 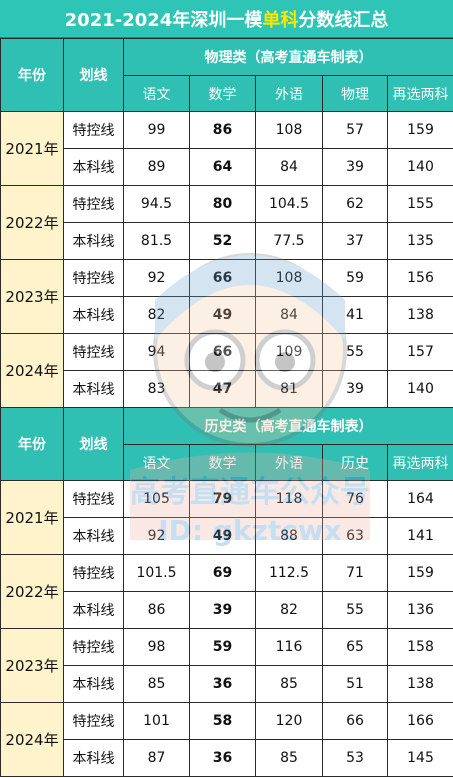 What do you see at coordinates (32, 370) in the screenshot?
I see `year-cell: 2024年` at bounding box center [32, 370].